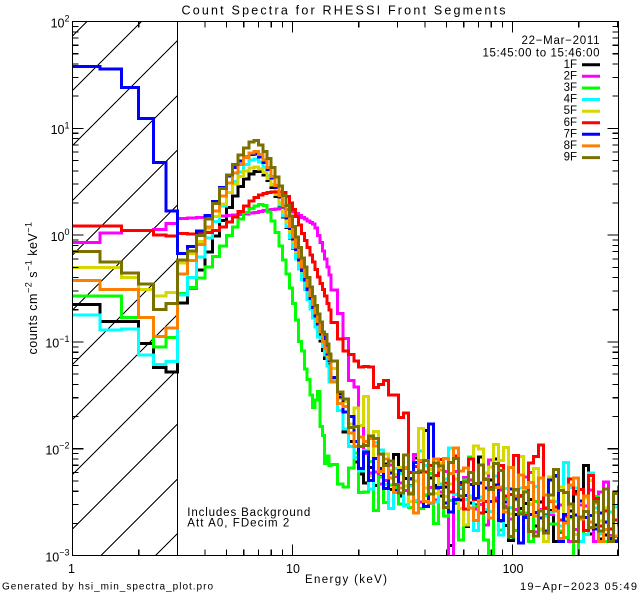 This screenshot has width=640, height=605. What do you see at coordinates (541, 54) in the screenshot?
I see `svg-text: 15:45:00 to 15:46:00` at bounding box center [541, 54].